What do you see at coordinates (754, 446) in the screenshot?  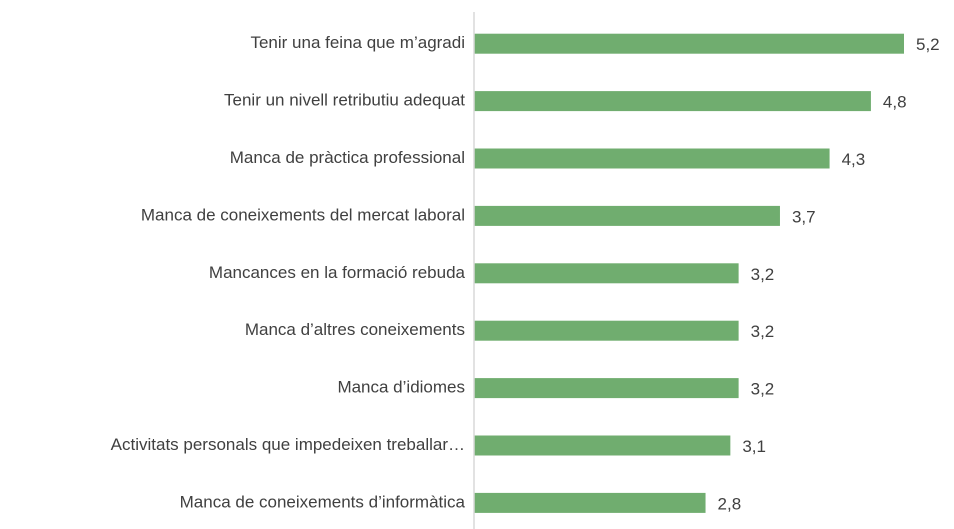 I see `data-label: 3,1` at bounding box center [754, 446].